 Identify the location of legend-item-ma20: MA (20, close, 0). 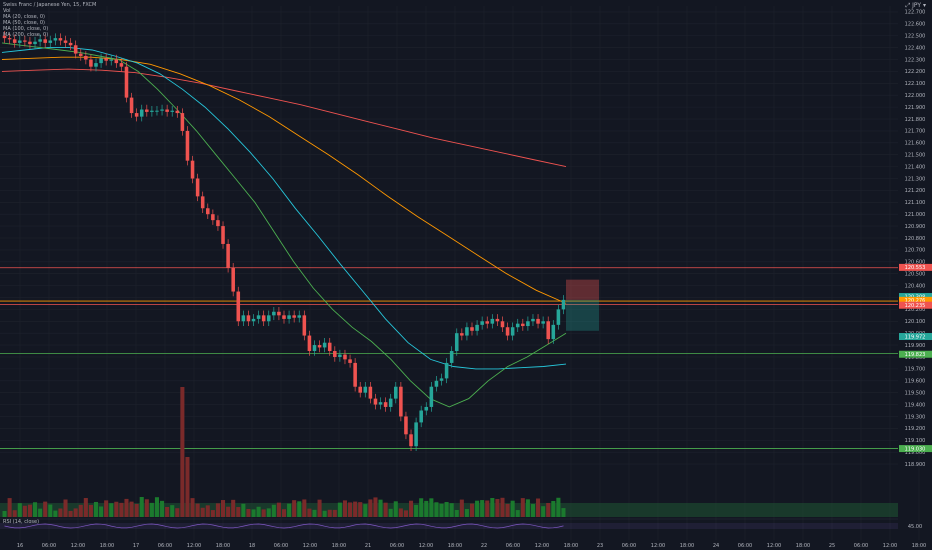
(24, 17).